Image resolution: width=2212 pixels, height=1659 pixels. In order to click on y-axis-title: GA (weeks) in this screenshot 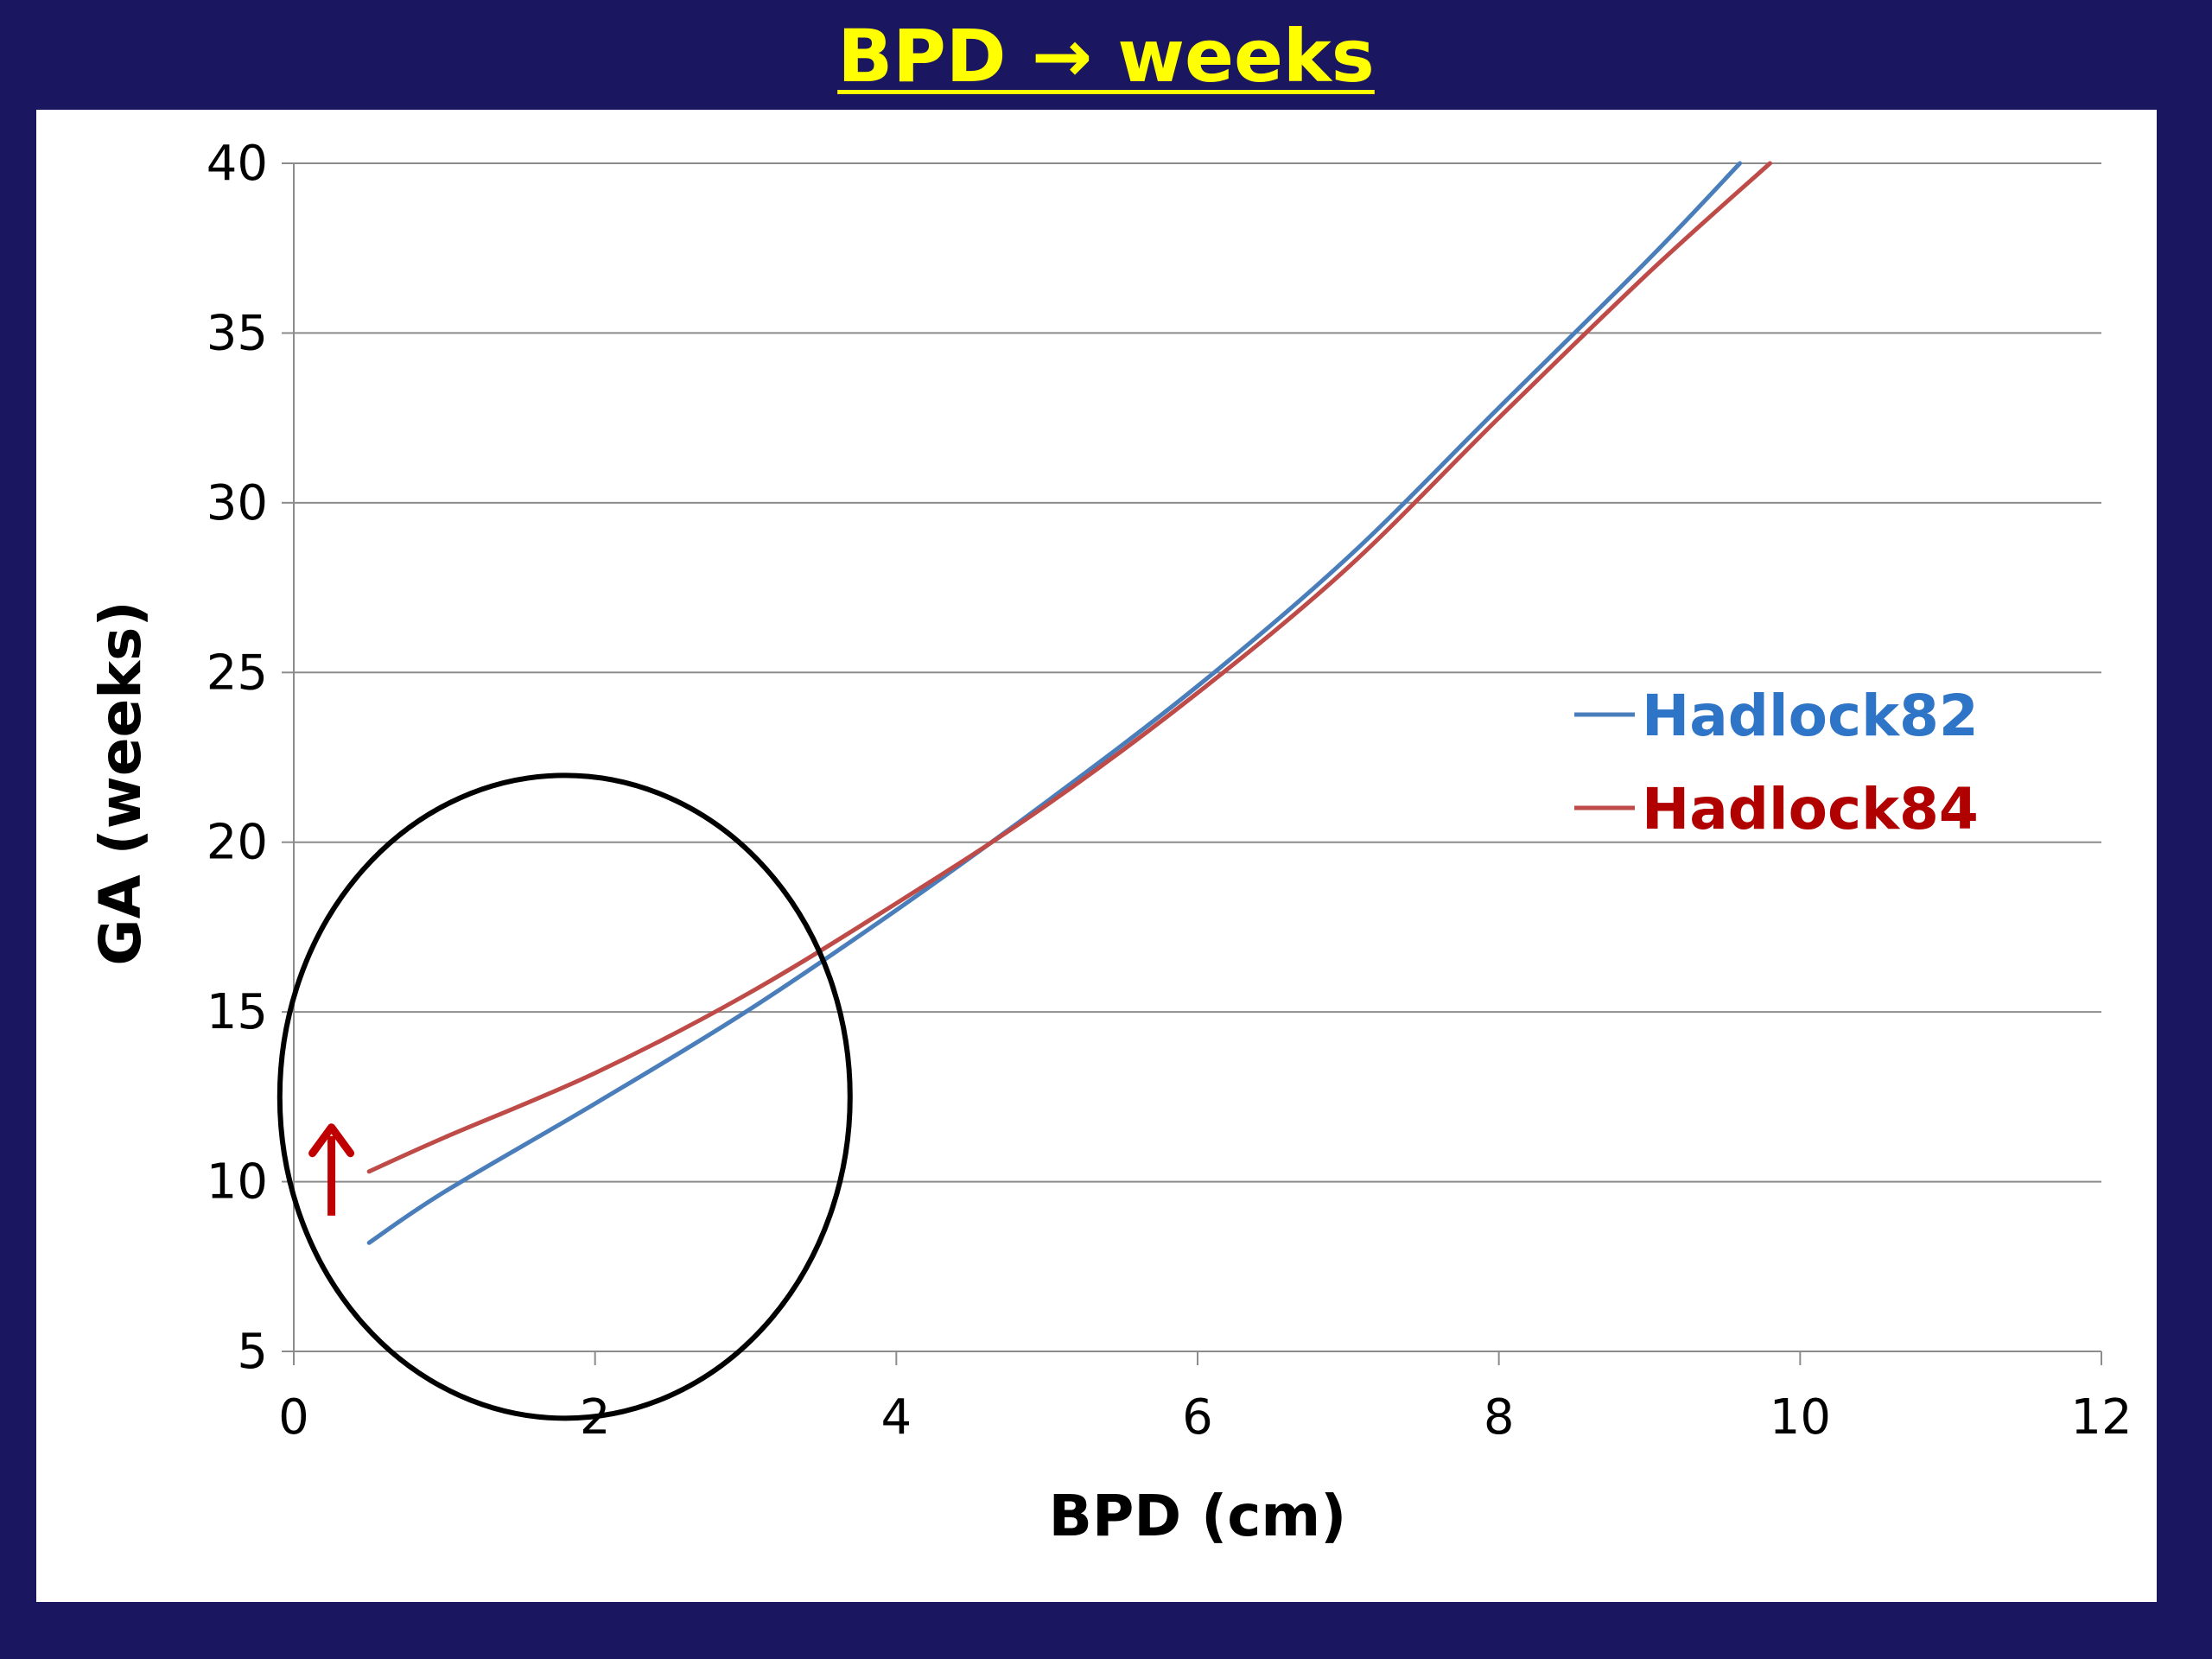, I will do `click(120, 783)`.